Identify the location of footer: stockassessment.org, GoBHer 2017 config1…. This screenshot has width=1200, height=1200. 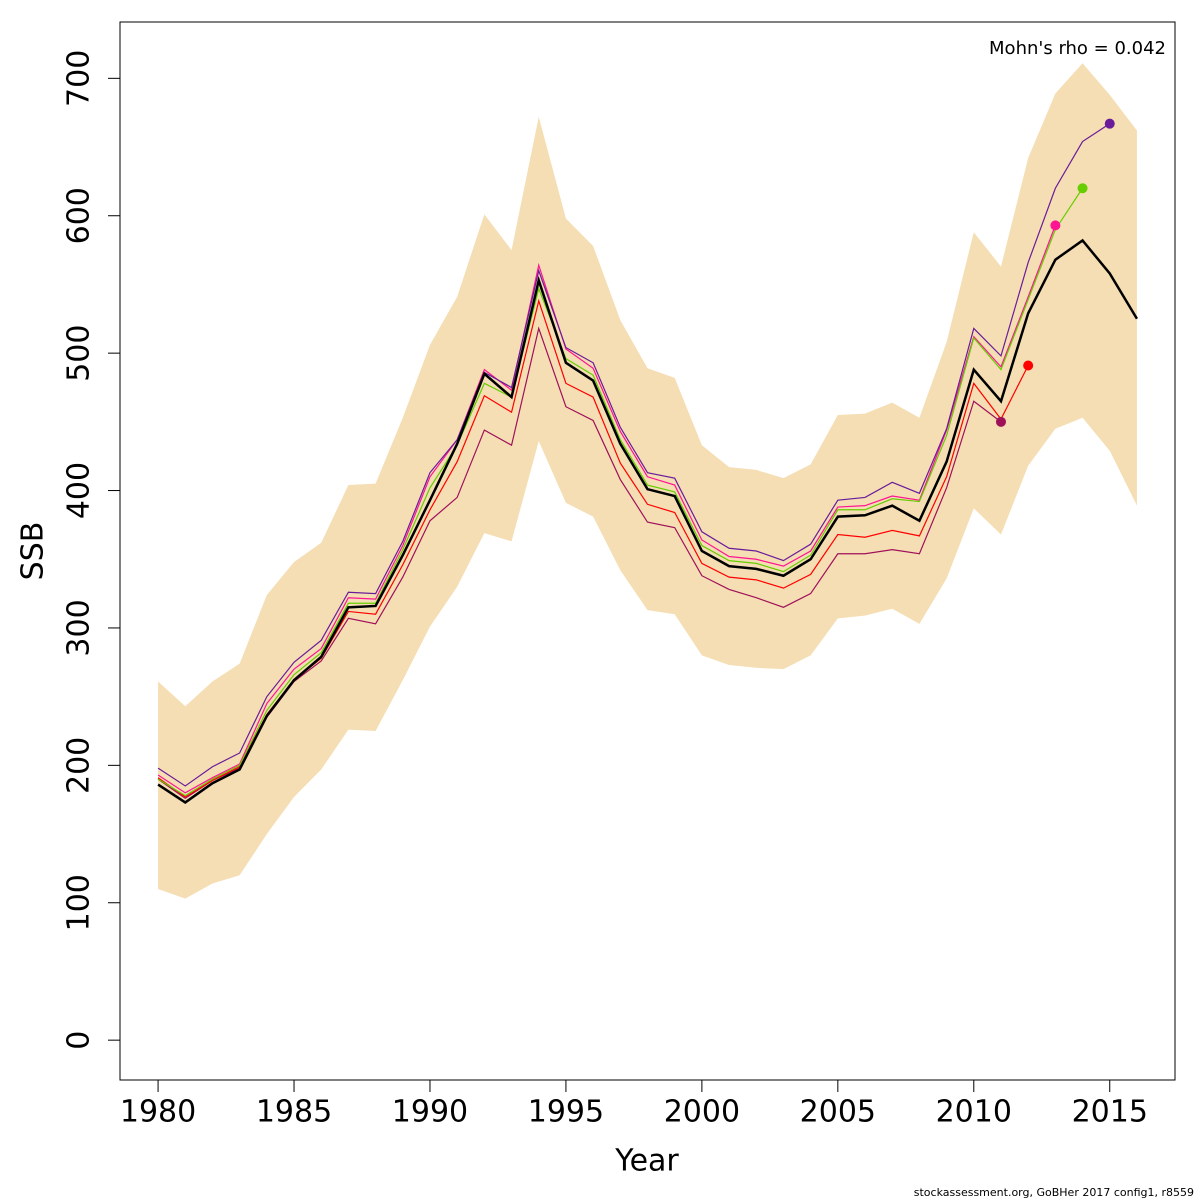
(1054, 1192).